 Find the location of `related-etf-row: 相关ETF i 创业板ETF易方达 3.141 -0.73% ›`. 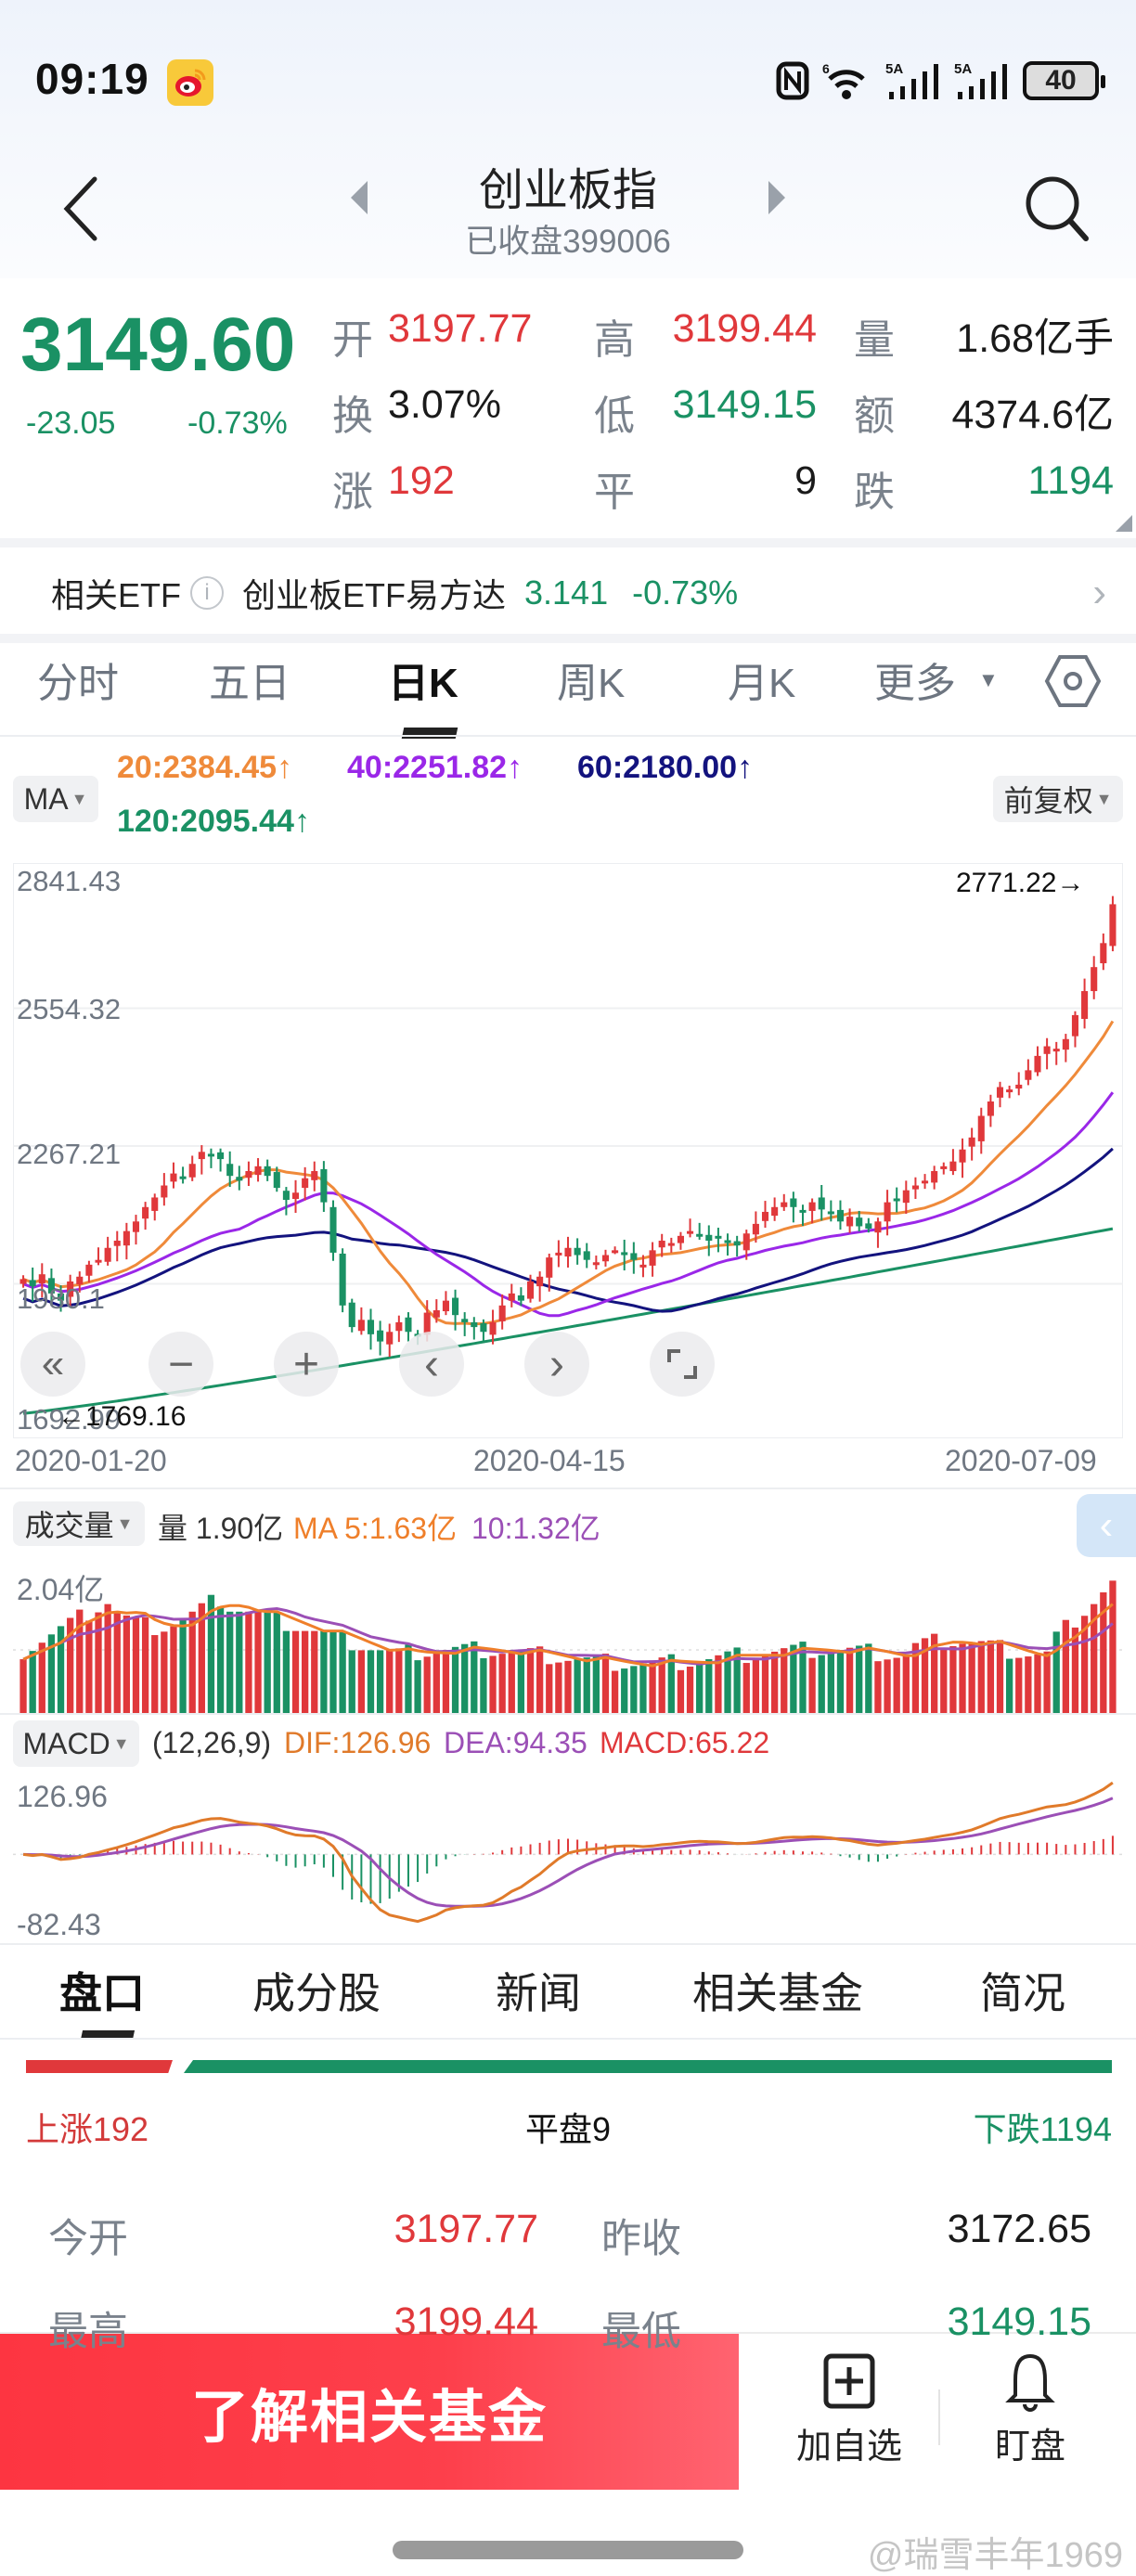

related-etf-row: 相关ETF i 创业板ETF易方达 3.141 -0.73% › is located at coordinates (568, 593).